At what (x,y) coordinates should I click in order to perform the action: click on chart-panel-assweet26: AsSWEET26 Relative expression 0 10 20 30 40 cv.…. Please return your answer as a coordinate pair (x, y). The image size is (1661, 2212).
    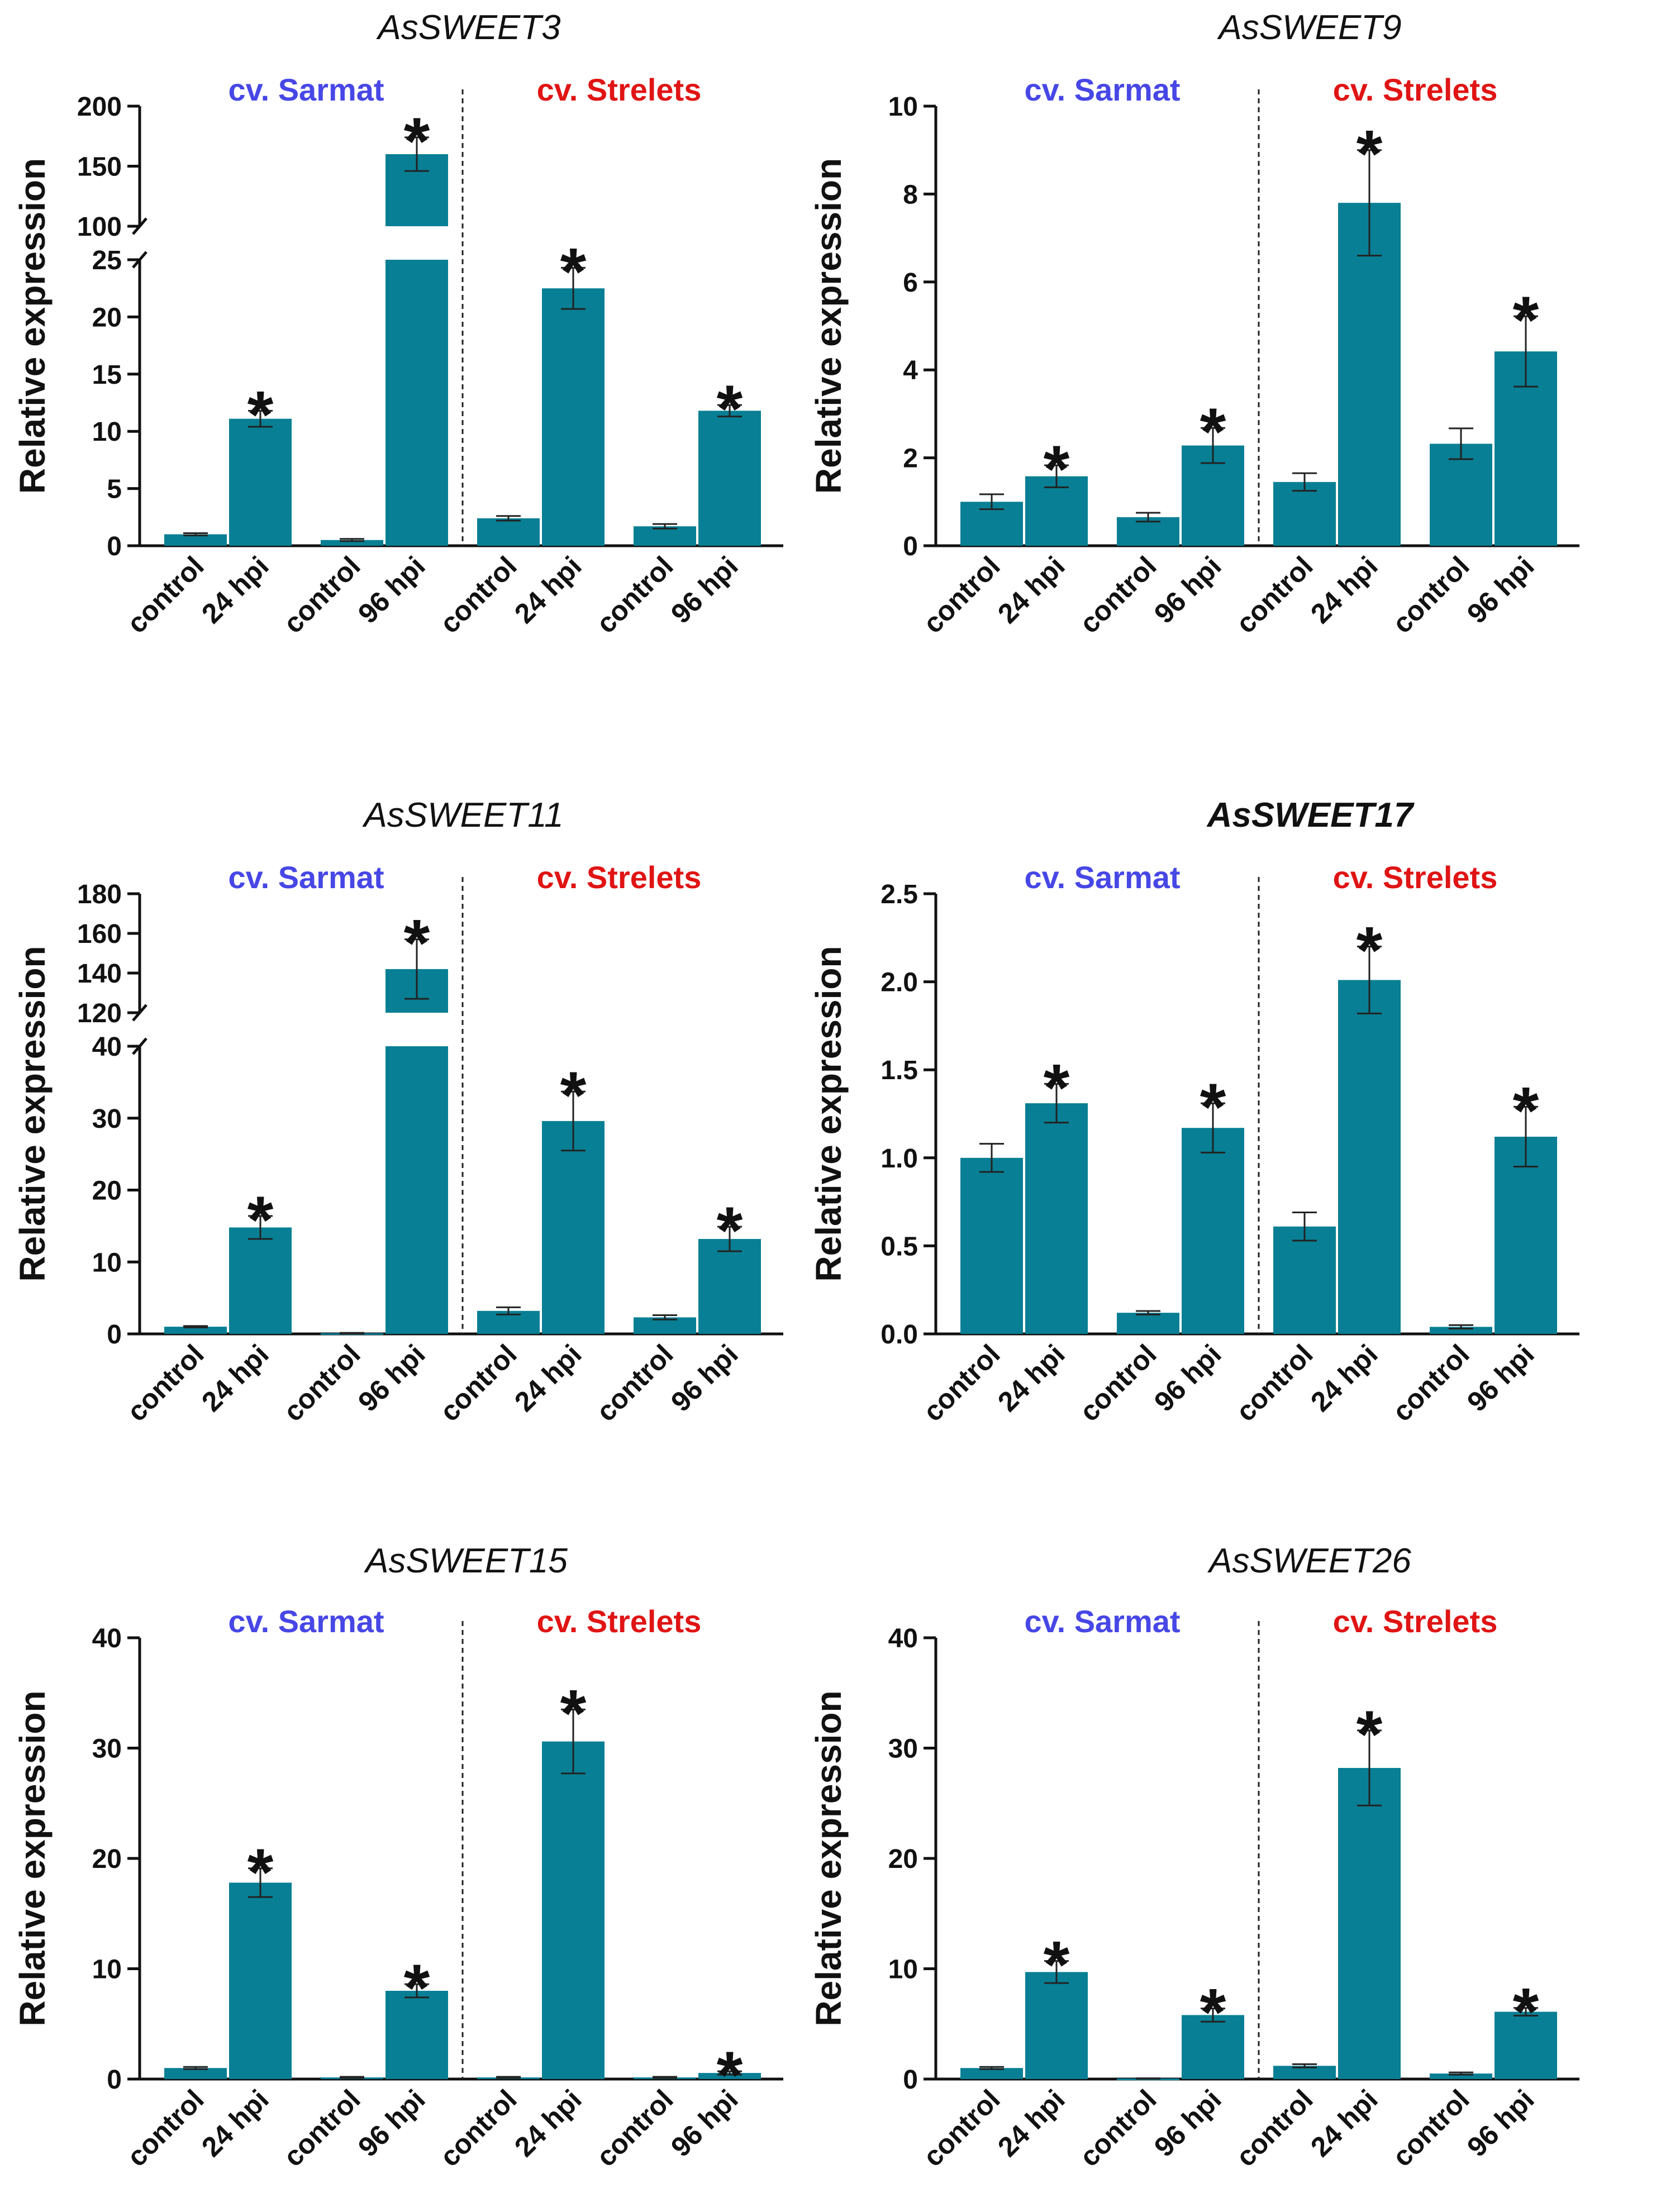
    Looking at the image, I should click on (1193, 1858).